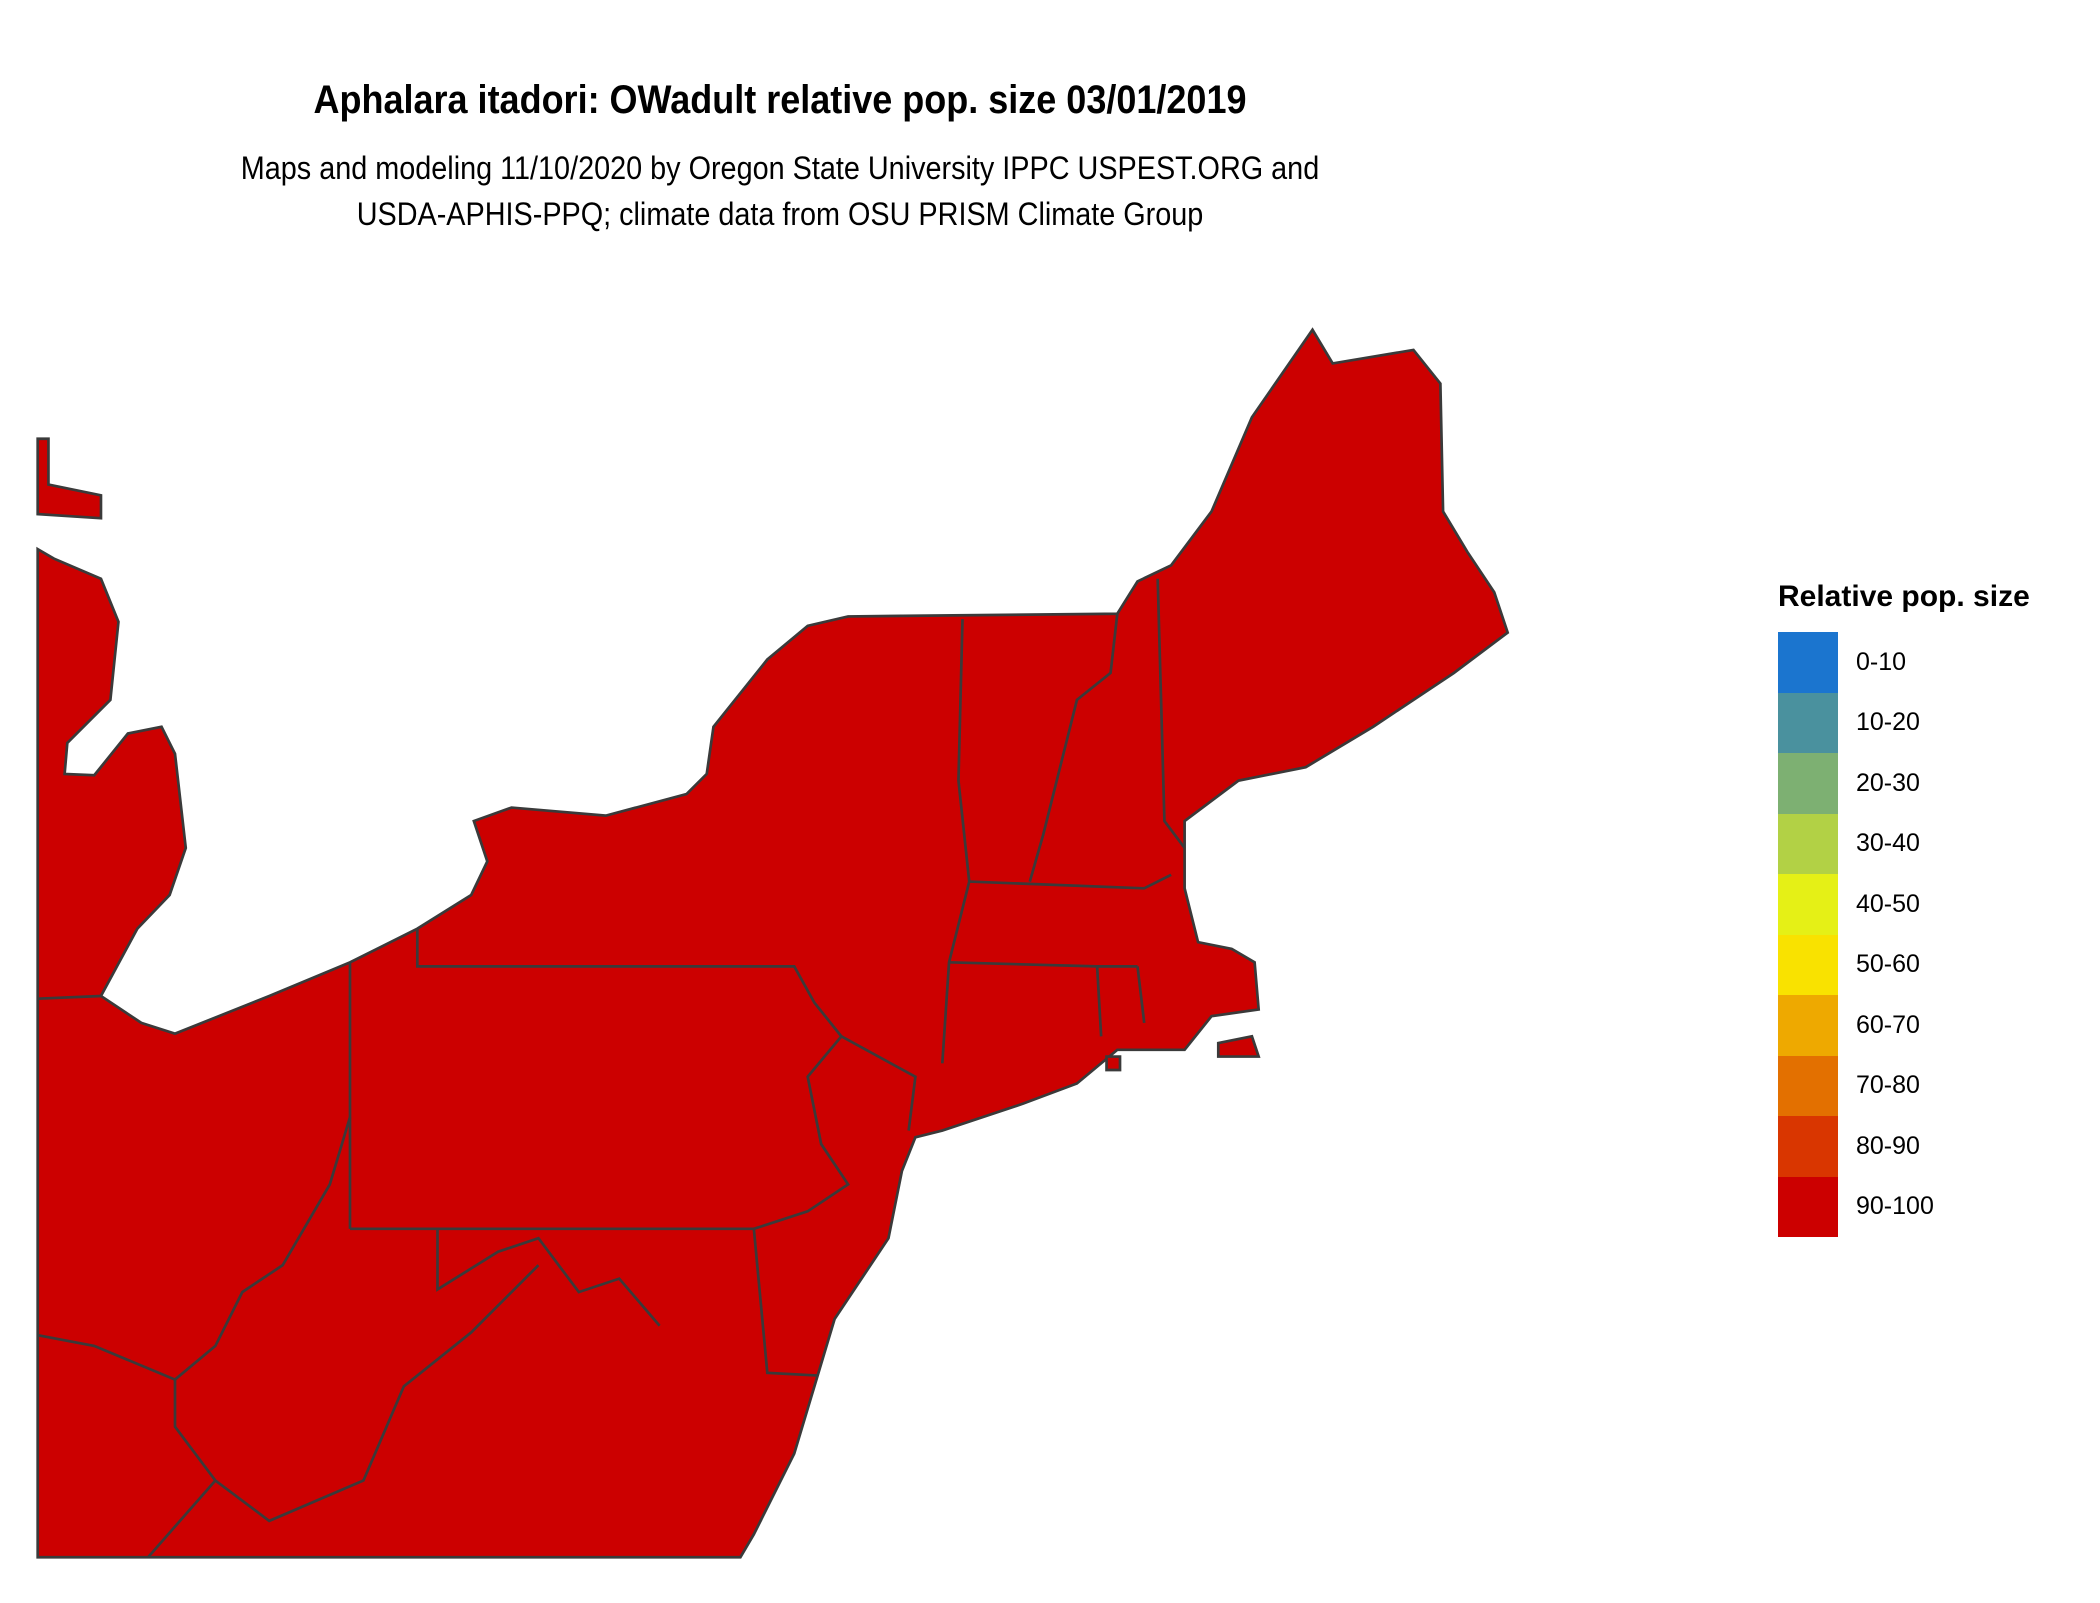  I want to click on legend-label: 20-30, so click(1888, 782).